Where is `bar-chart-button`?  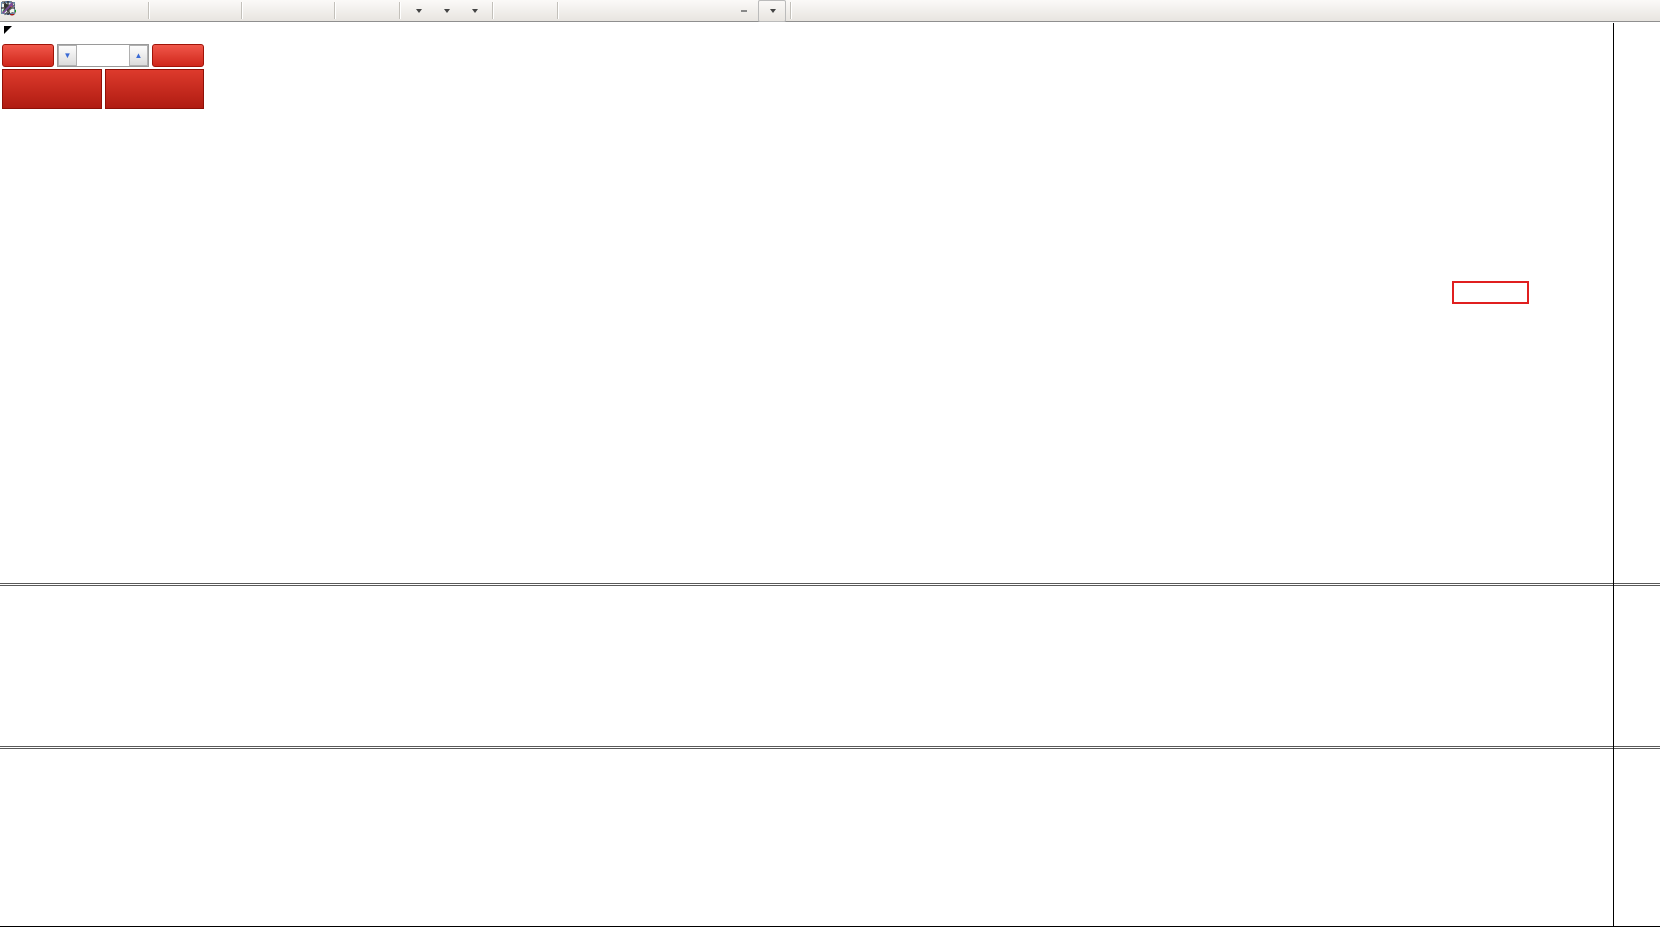 bar-chart-button is located at coordinates (91, 11).